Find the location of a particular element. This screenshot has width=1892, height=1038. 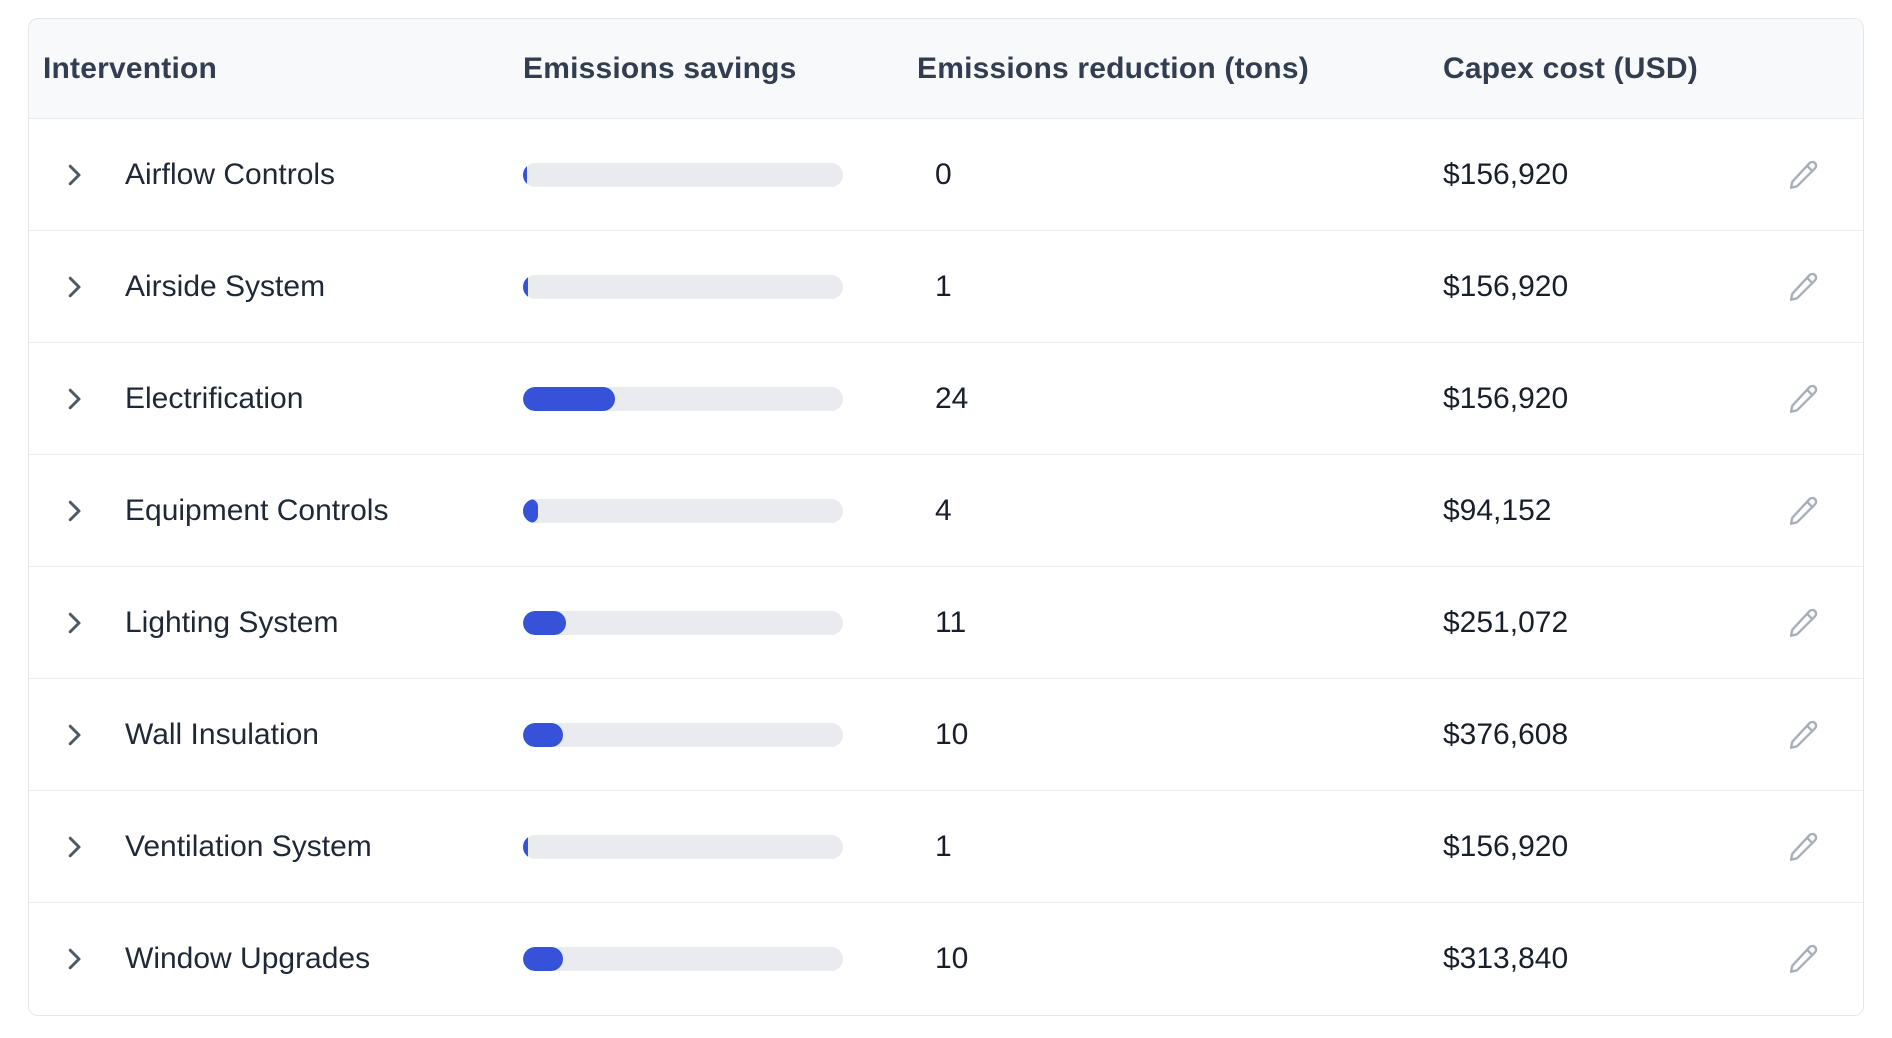

table-row: Lighting System 11 $251,072 is located at coordinates (946, 623).